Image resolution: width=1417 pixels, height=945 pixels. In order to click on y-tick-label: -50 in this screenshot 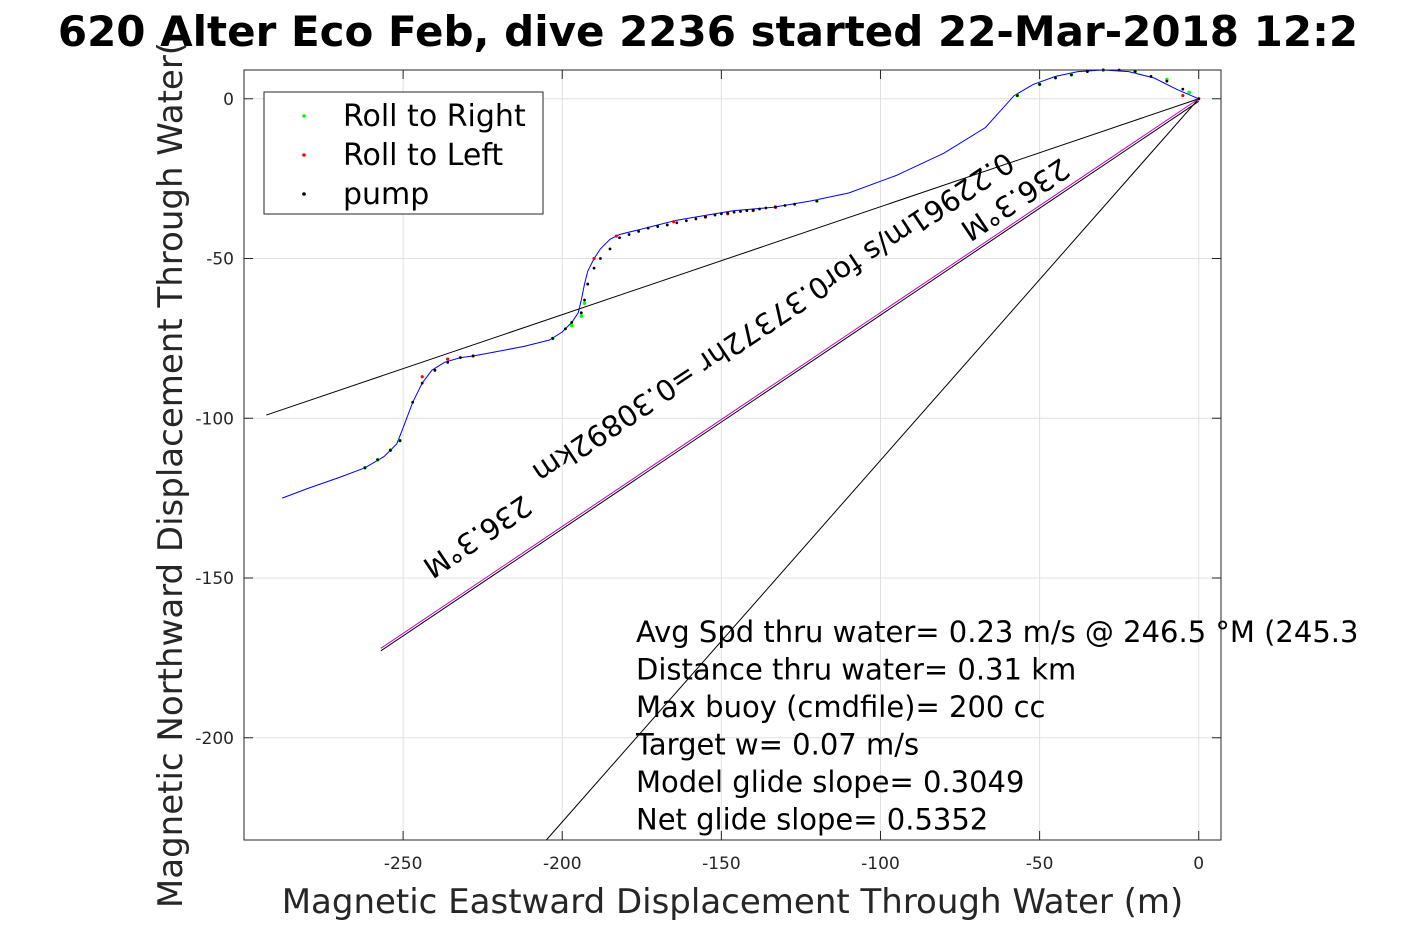, I will do `click(220, 260)`.